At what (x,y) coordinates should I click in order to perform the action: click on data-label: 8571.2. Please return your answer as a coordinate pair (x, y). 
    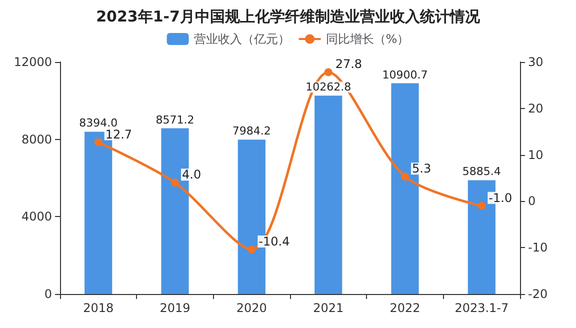
    Looking at the image, I should click on (175, 119).